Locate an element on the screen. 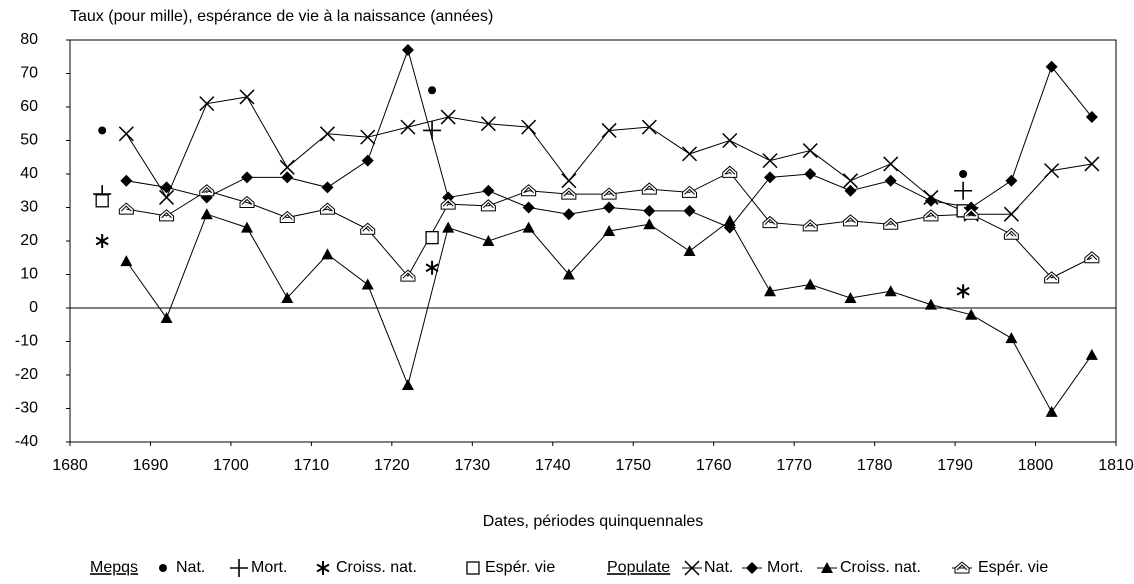 The width and height of the screenshot is (1134, 584). y-tick-label: -20 is located at coordinates (26, 374).